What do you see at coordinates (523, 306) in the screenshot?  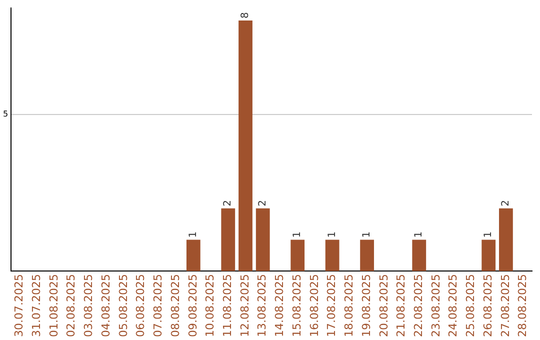 I see `x-tick-label: 28.08.2025` at bounding box center [523, 306].